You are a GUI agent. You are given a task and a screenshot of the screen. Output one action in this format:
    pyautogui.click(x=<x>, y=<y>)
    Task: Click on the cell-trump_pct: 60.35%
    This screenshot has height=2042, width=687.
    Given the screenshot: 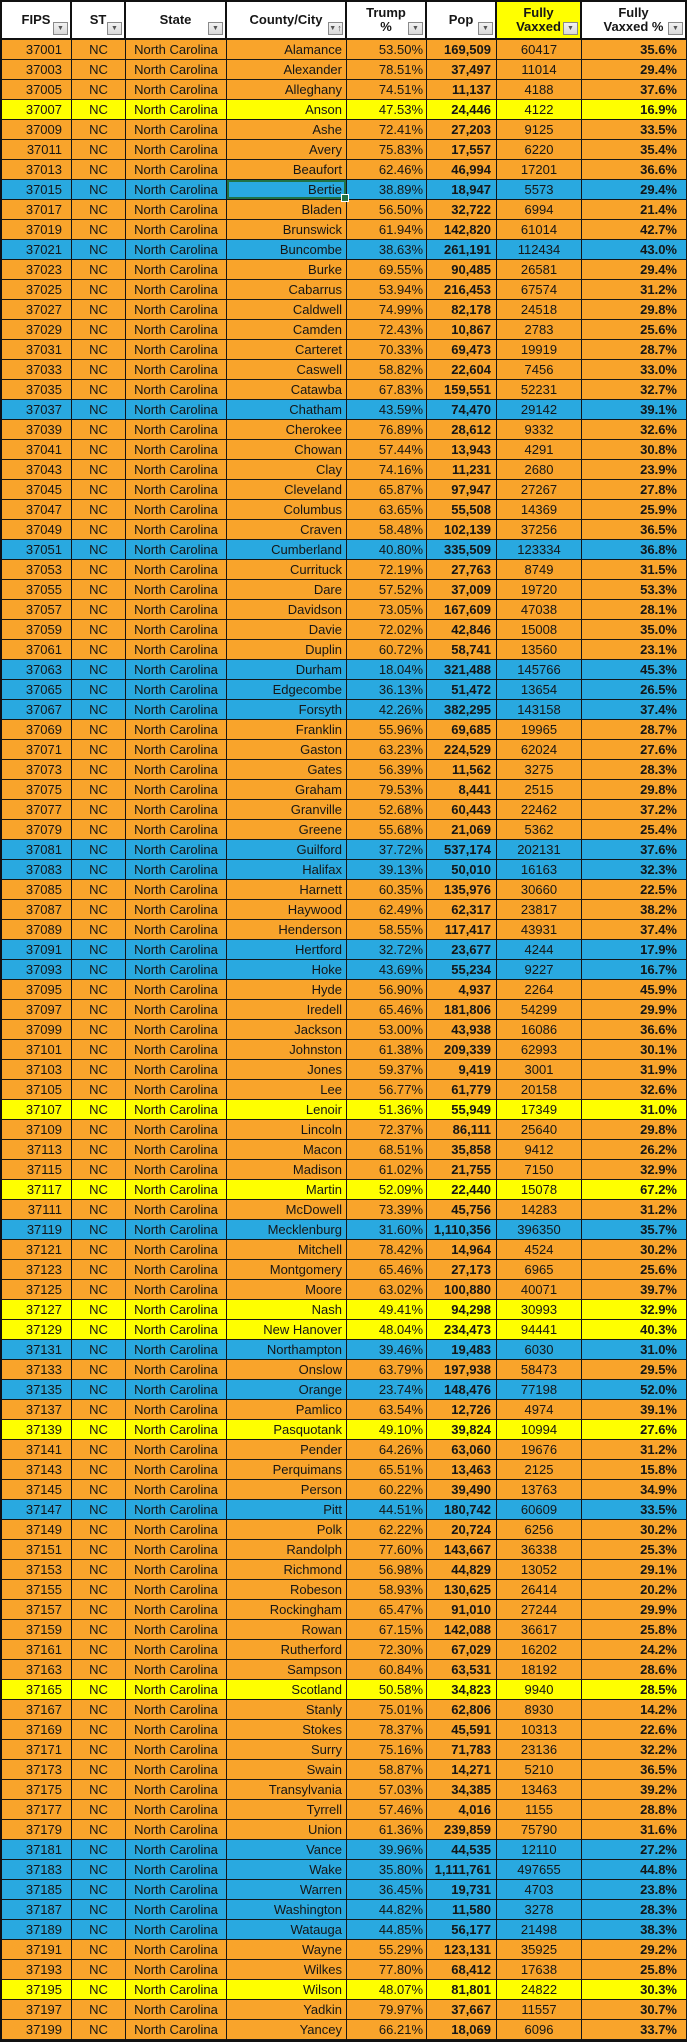 What is the action you would take?
    pyautogui.click(x=387, y=890)
    